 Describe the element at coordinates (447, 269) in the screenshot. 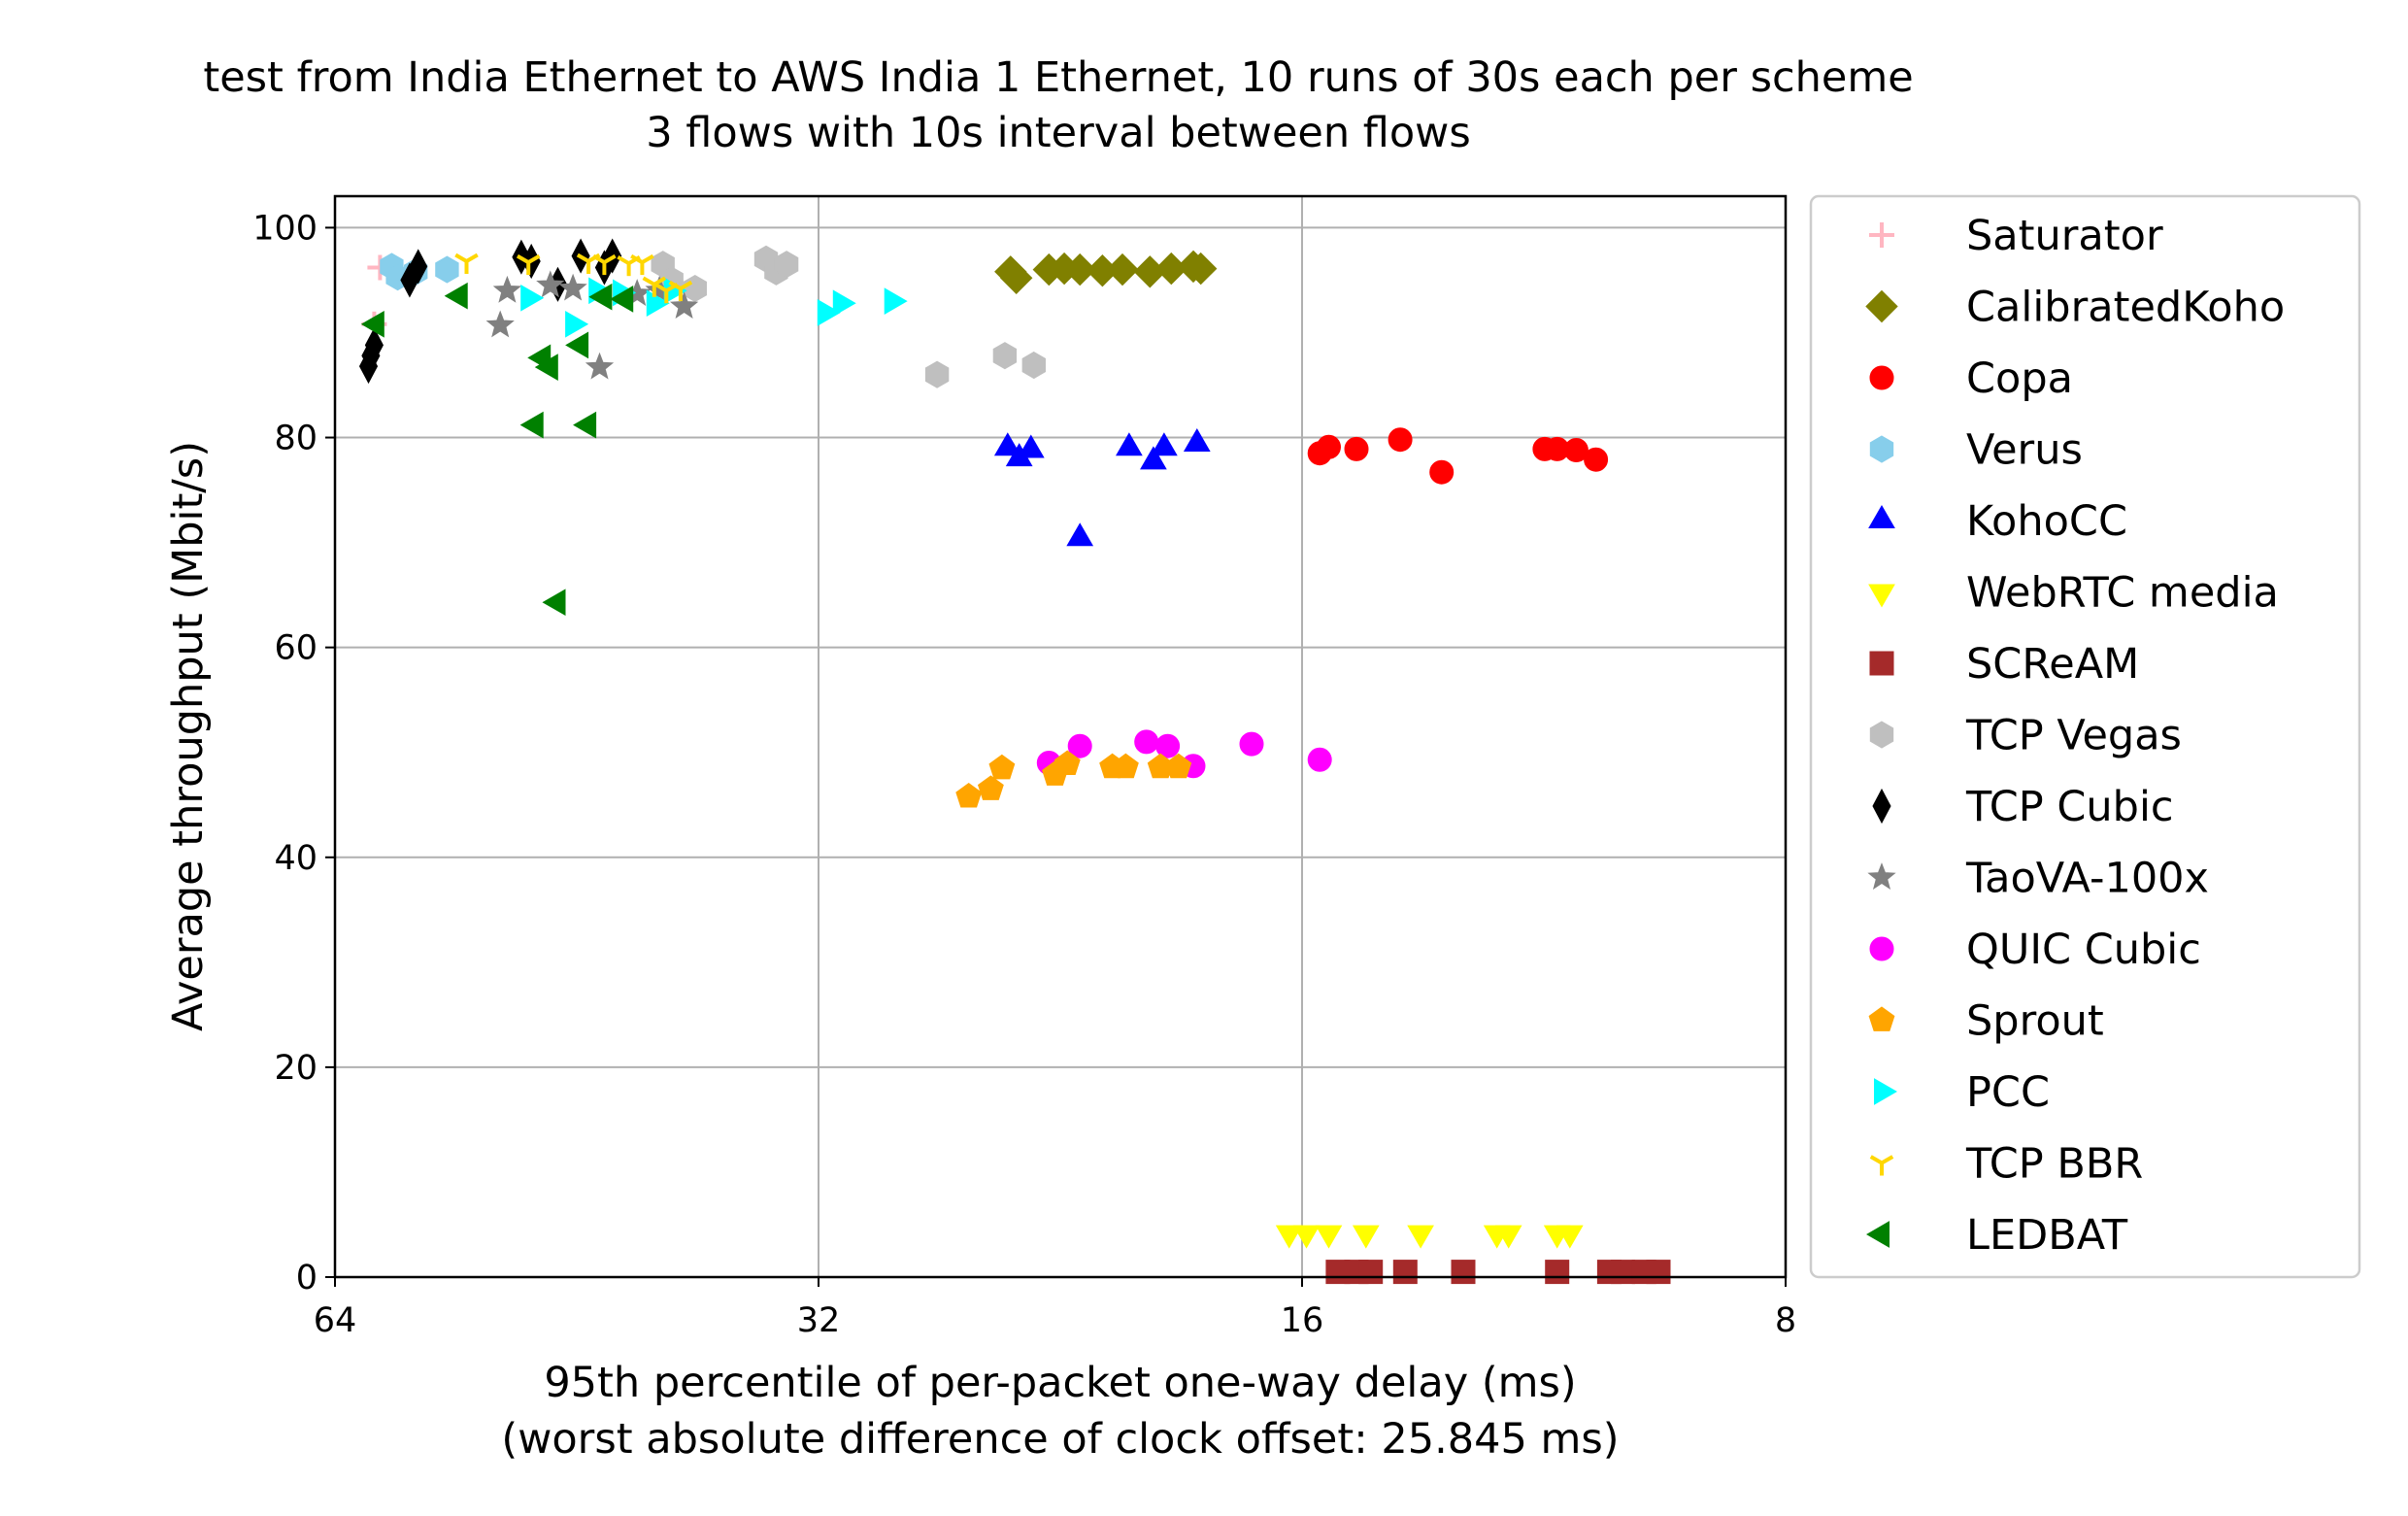

I see `point-verus` at that location.